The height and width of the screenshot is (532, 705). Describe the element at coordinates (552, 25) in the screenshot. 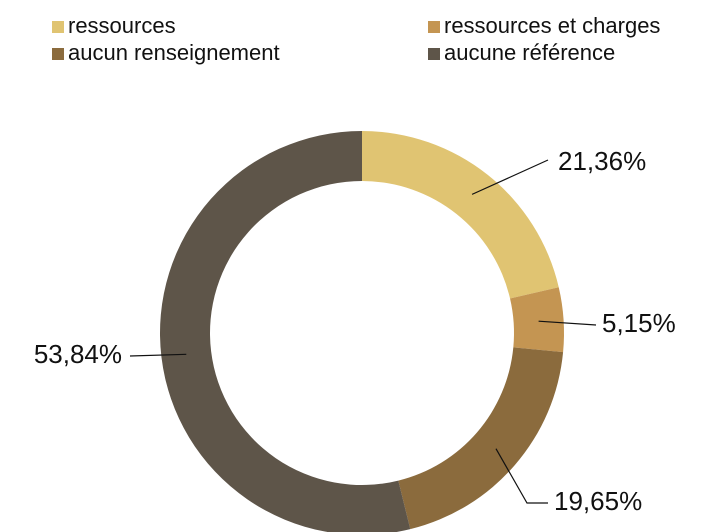

I see `legend-label: ressources et charges` at that location.